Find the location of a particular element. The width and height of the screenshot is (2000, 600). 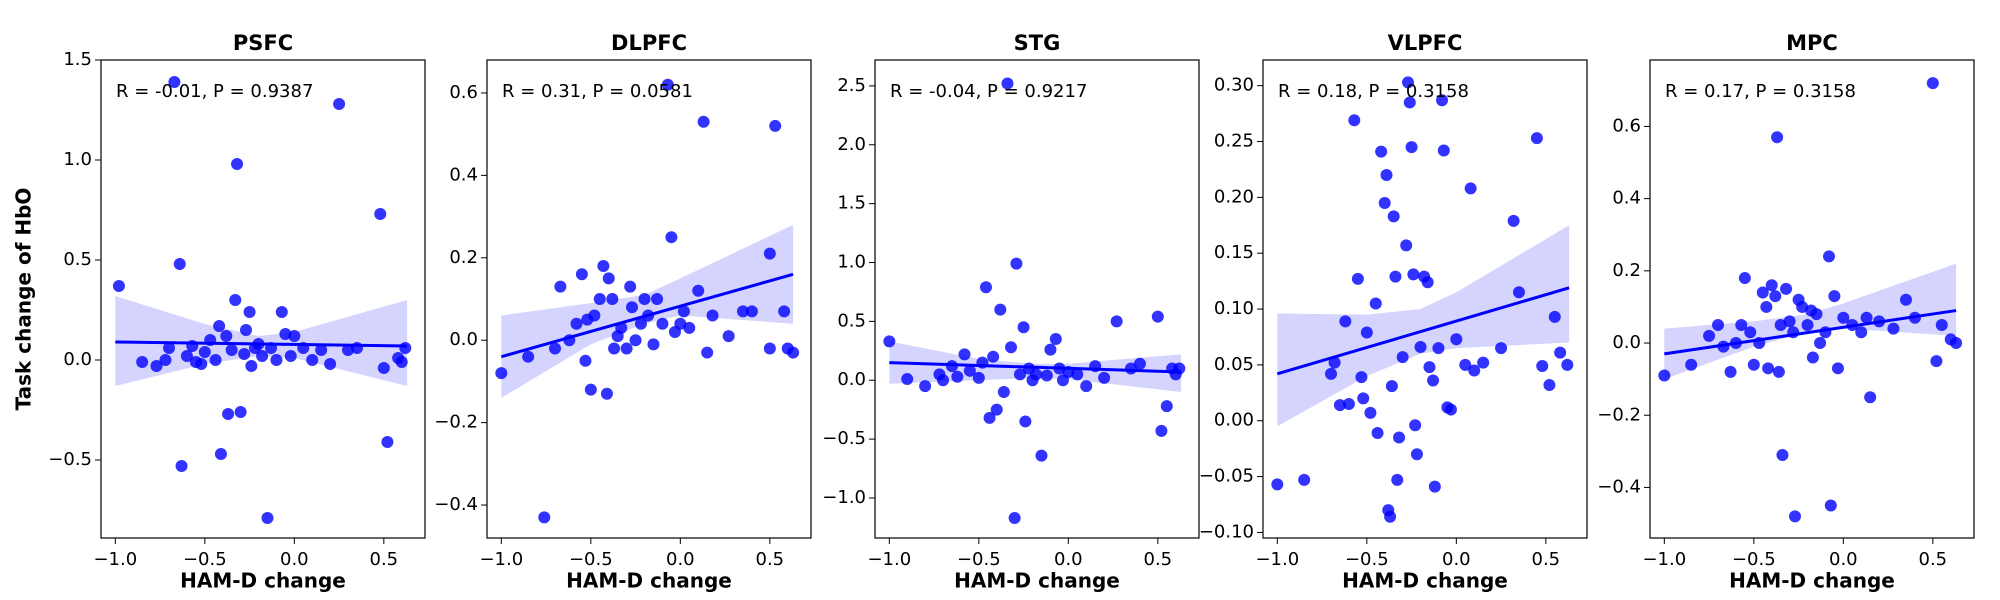

confidence-band is located at coordinates (1423, 326).